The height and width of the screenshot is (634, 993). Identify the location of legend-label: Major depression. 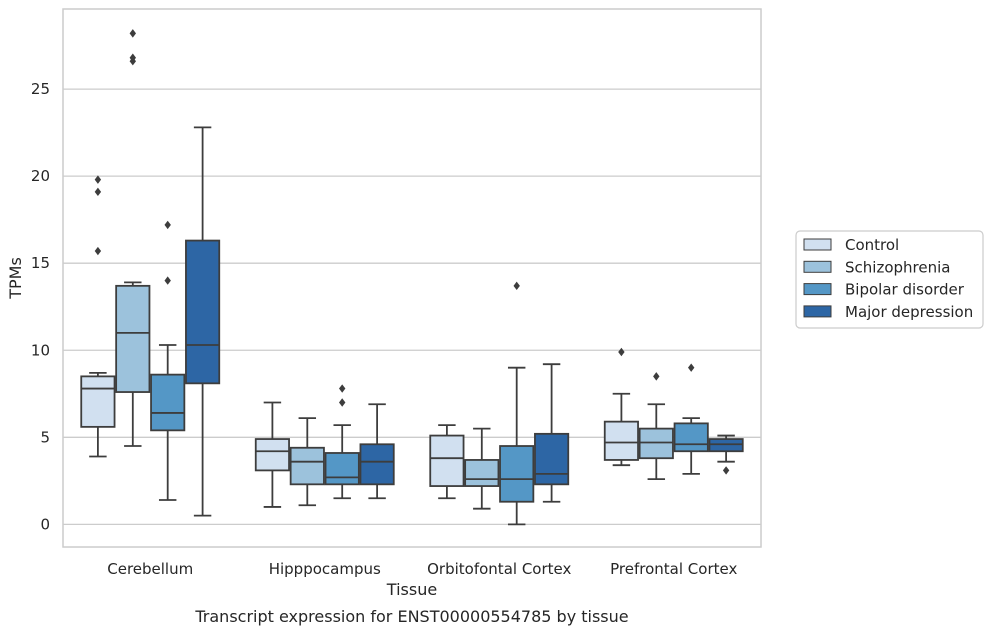
(909, 312).